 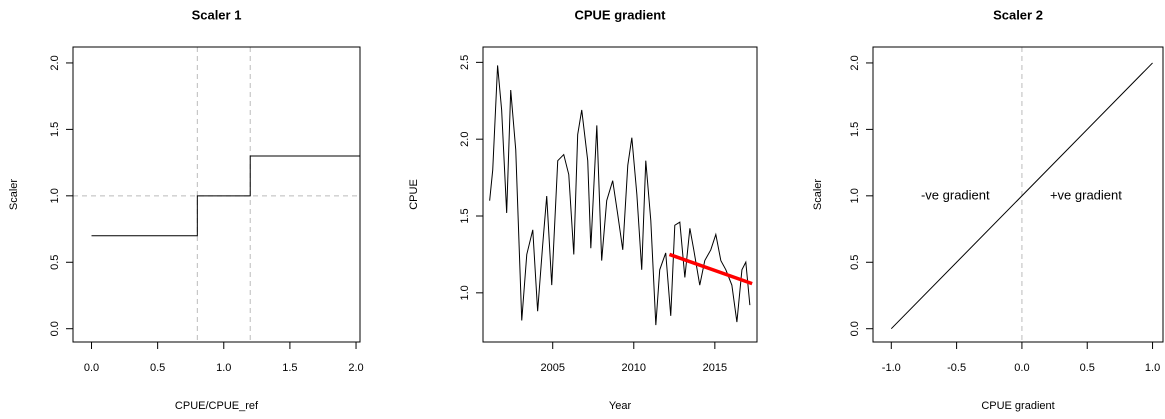 What do you see at coordinates (465, 62) in the screenshot?
I see `y-tick-label: 2.5` at bounding box center [465, 62].